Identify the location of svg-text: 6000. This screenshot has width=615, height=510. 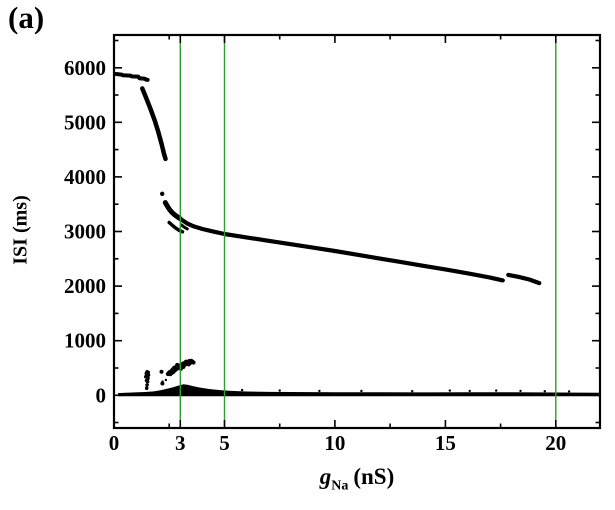
(85, 68).